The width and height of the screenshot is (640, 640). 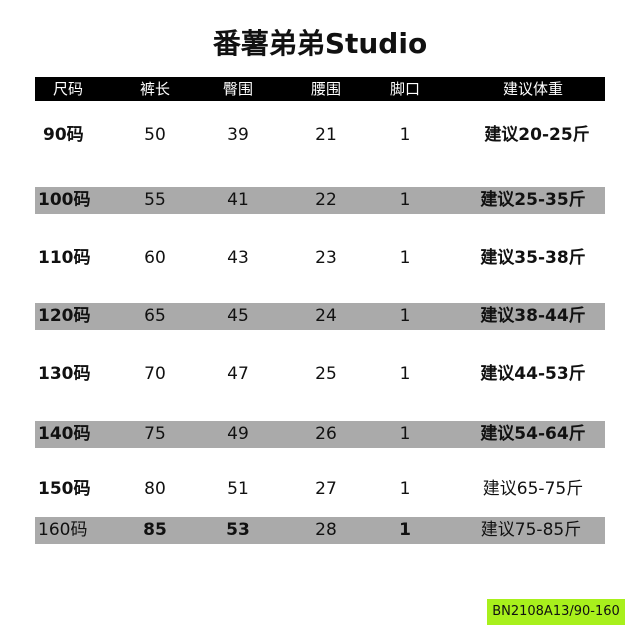 I want to click on hip-cell: 51, so click(x=238, y=489).